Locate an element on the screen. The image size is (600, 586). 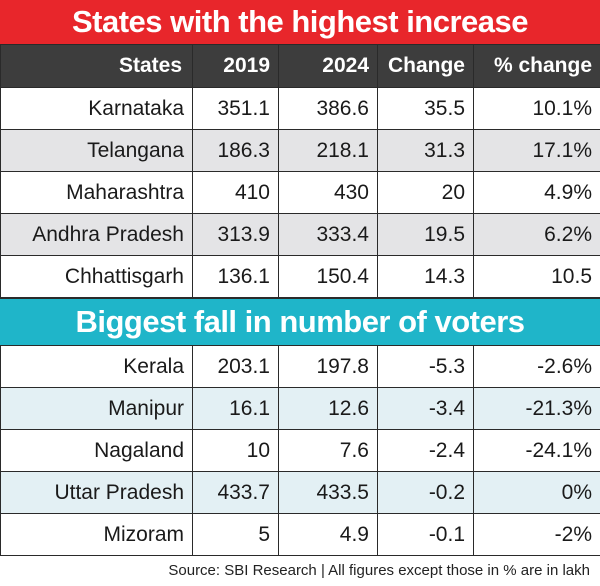
state-cell: Andhra Pradesh is located at coordinates (96, 234).